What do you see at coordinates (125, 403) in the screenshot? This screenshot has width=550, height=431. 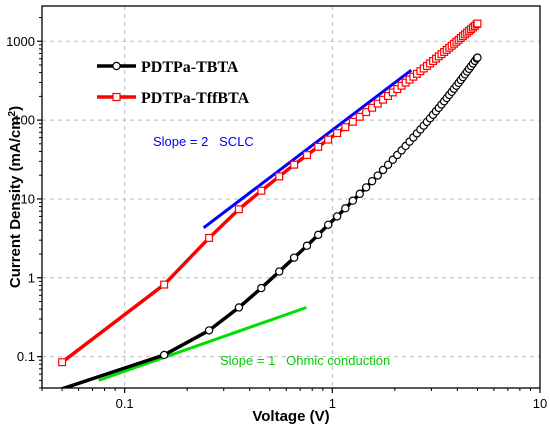 I see `x-tick-label: 0.1` at bounding box center [125, 403].